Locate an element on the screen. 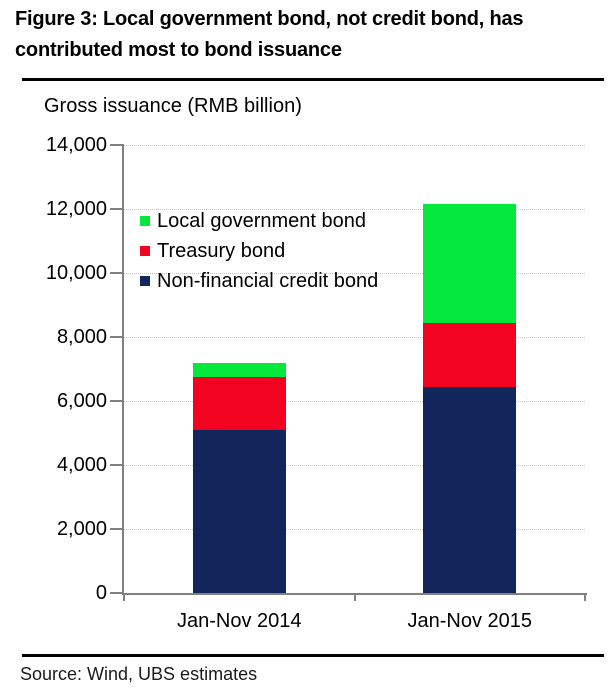 The image size is (609, 698). y-axis-tick-label: 8,000 is located at coordinates (81, 337).